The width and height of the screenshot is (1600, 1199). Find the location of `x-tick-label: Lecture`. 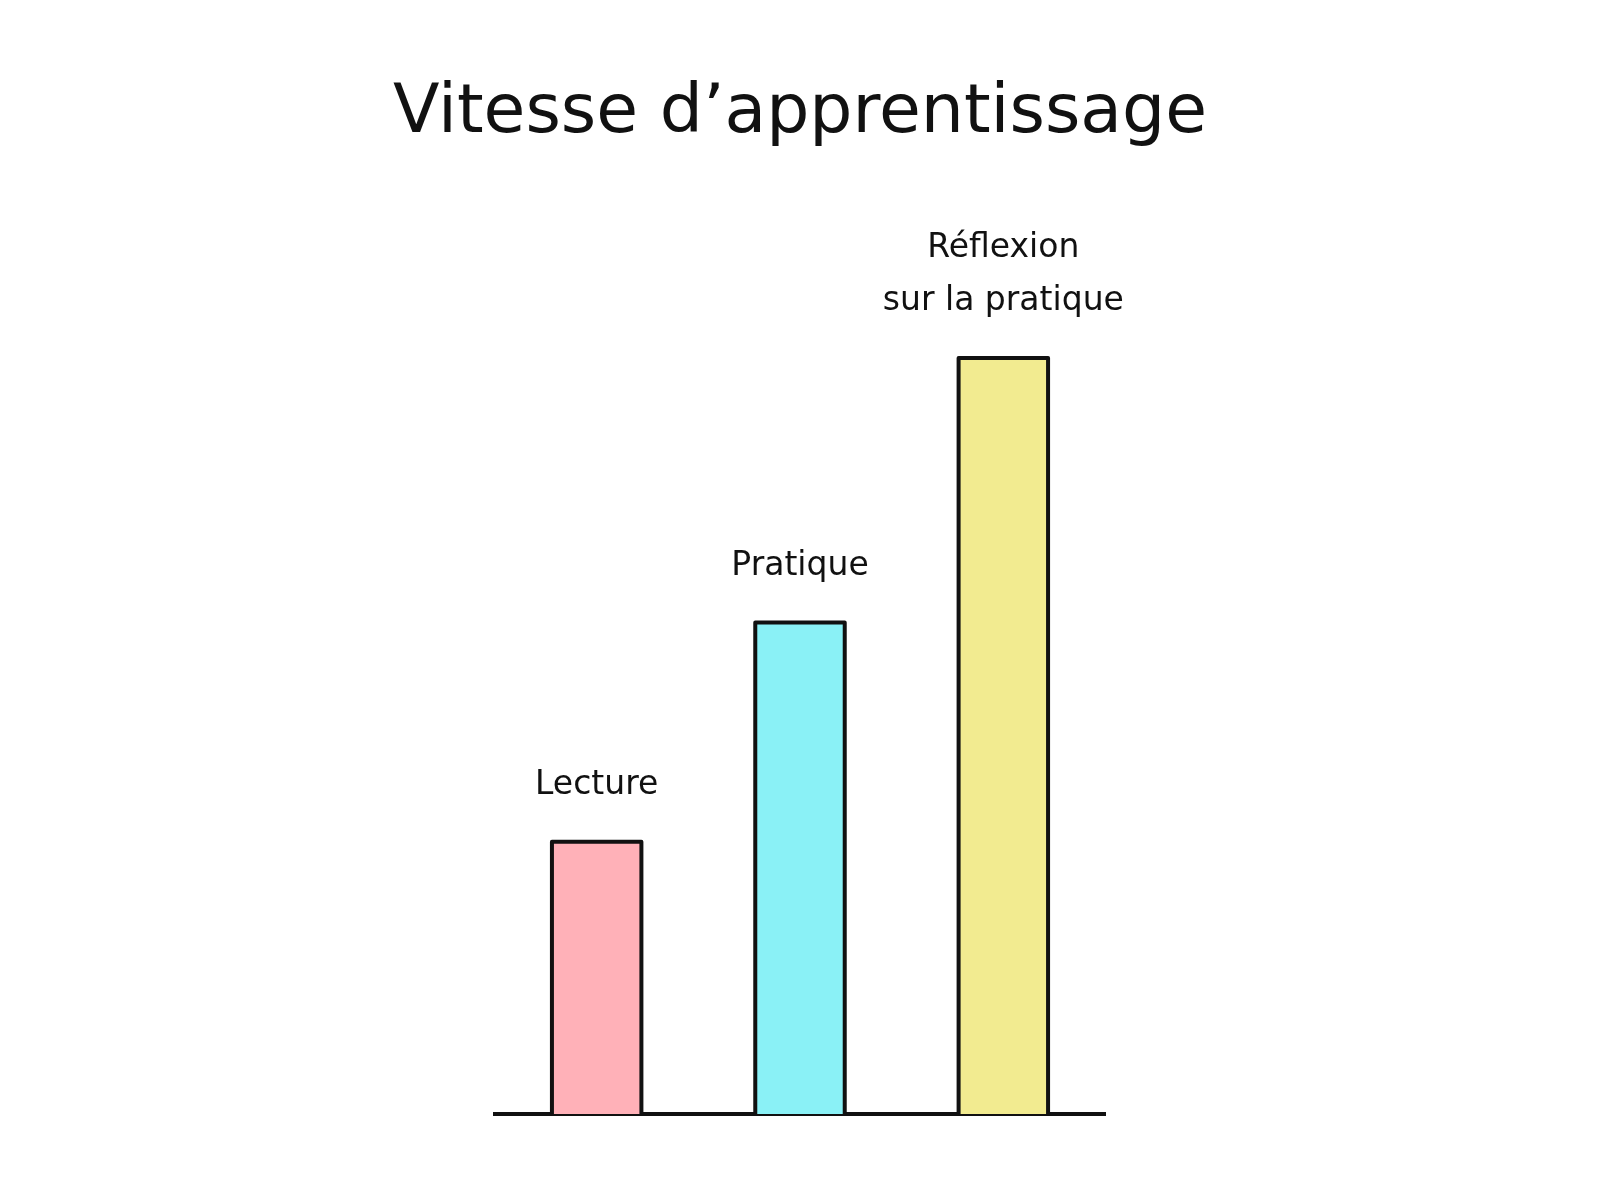

x-tick-label: Lecture is located at coordinates (597, 782).